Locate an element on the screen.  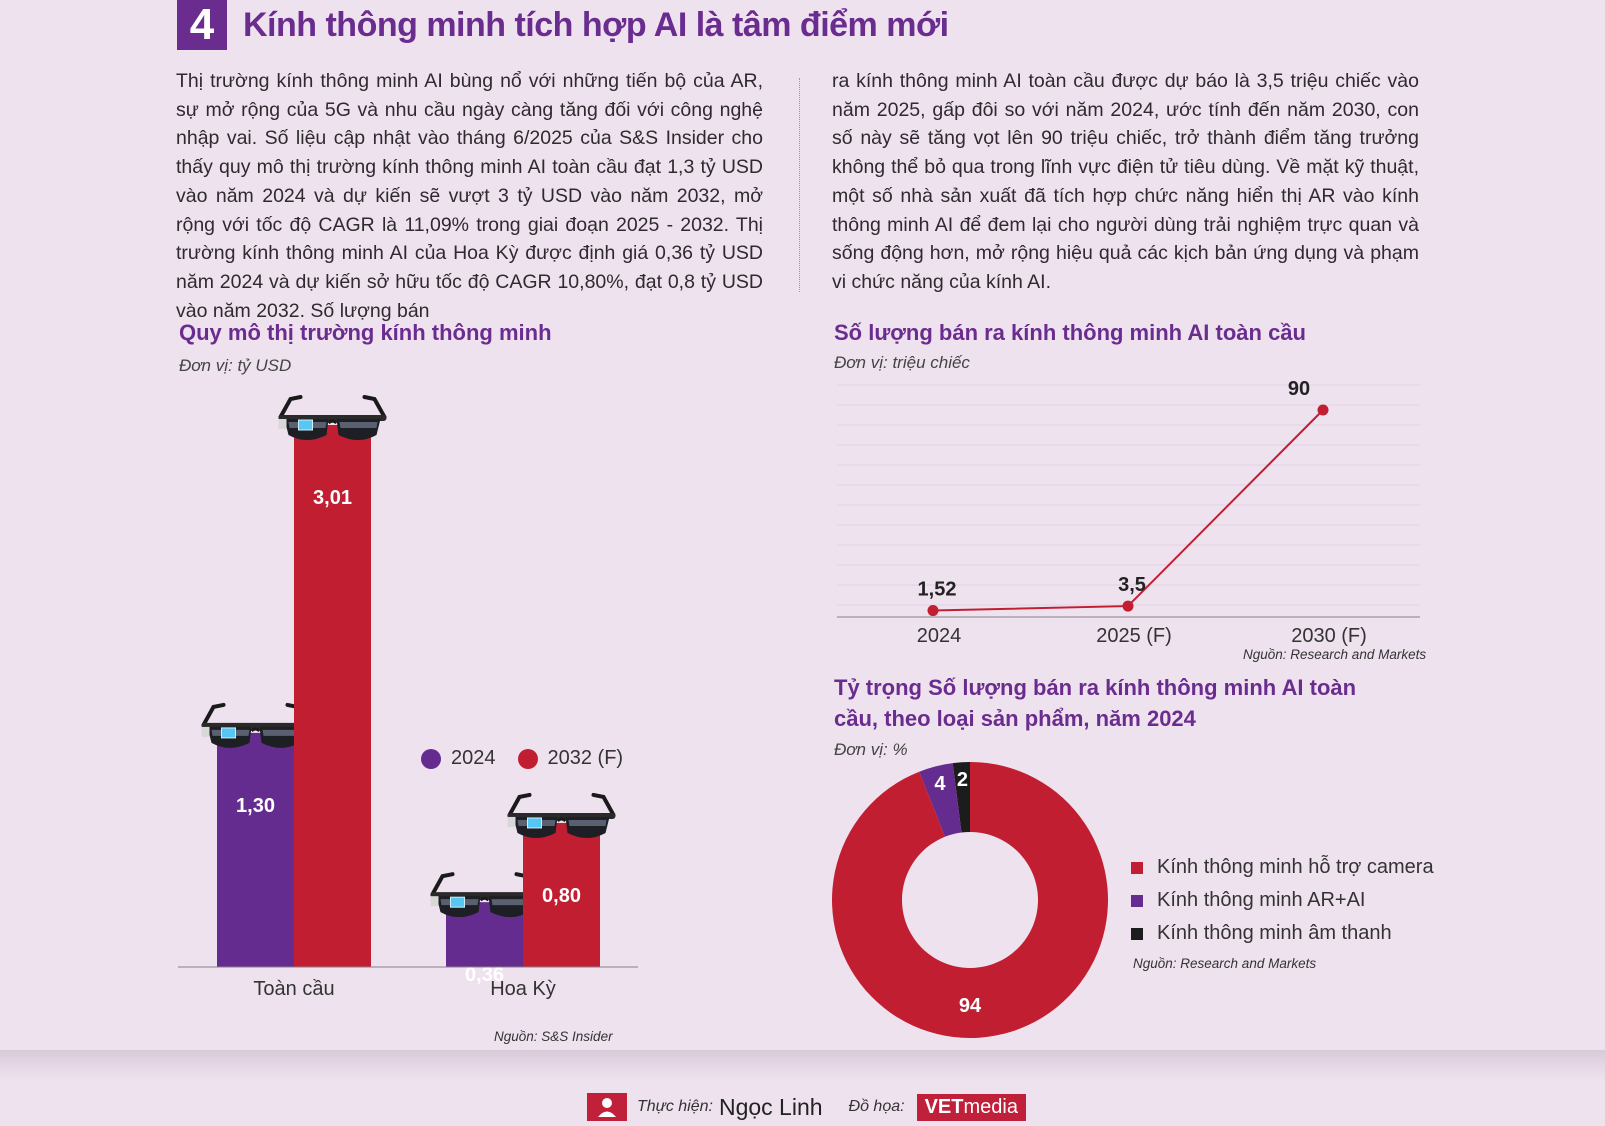
legend-item-ar-ai: Kính thông minh AR+AI is located at coordinates (1282, 900).